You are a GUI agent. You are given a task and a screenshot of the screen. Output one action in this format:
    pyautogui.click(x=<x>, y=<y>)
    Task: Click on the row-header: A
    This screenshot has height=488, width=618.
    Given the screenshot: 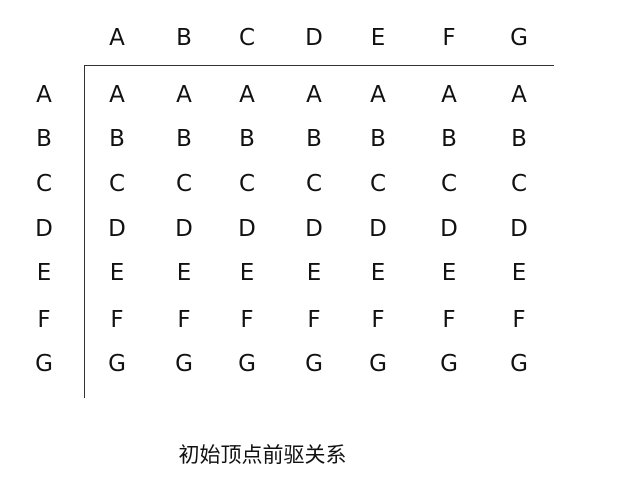 What is the action you would take?
    pyautogui.click(x=44, y=94)
    